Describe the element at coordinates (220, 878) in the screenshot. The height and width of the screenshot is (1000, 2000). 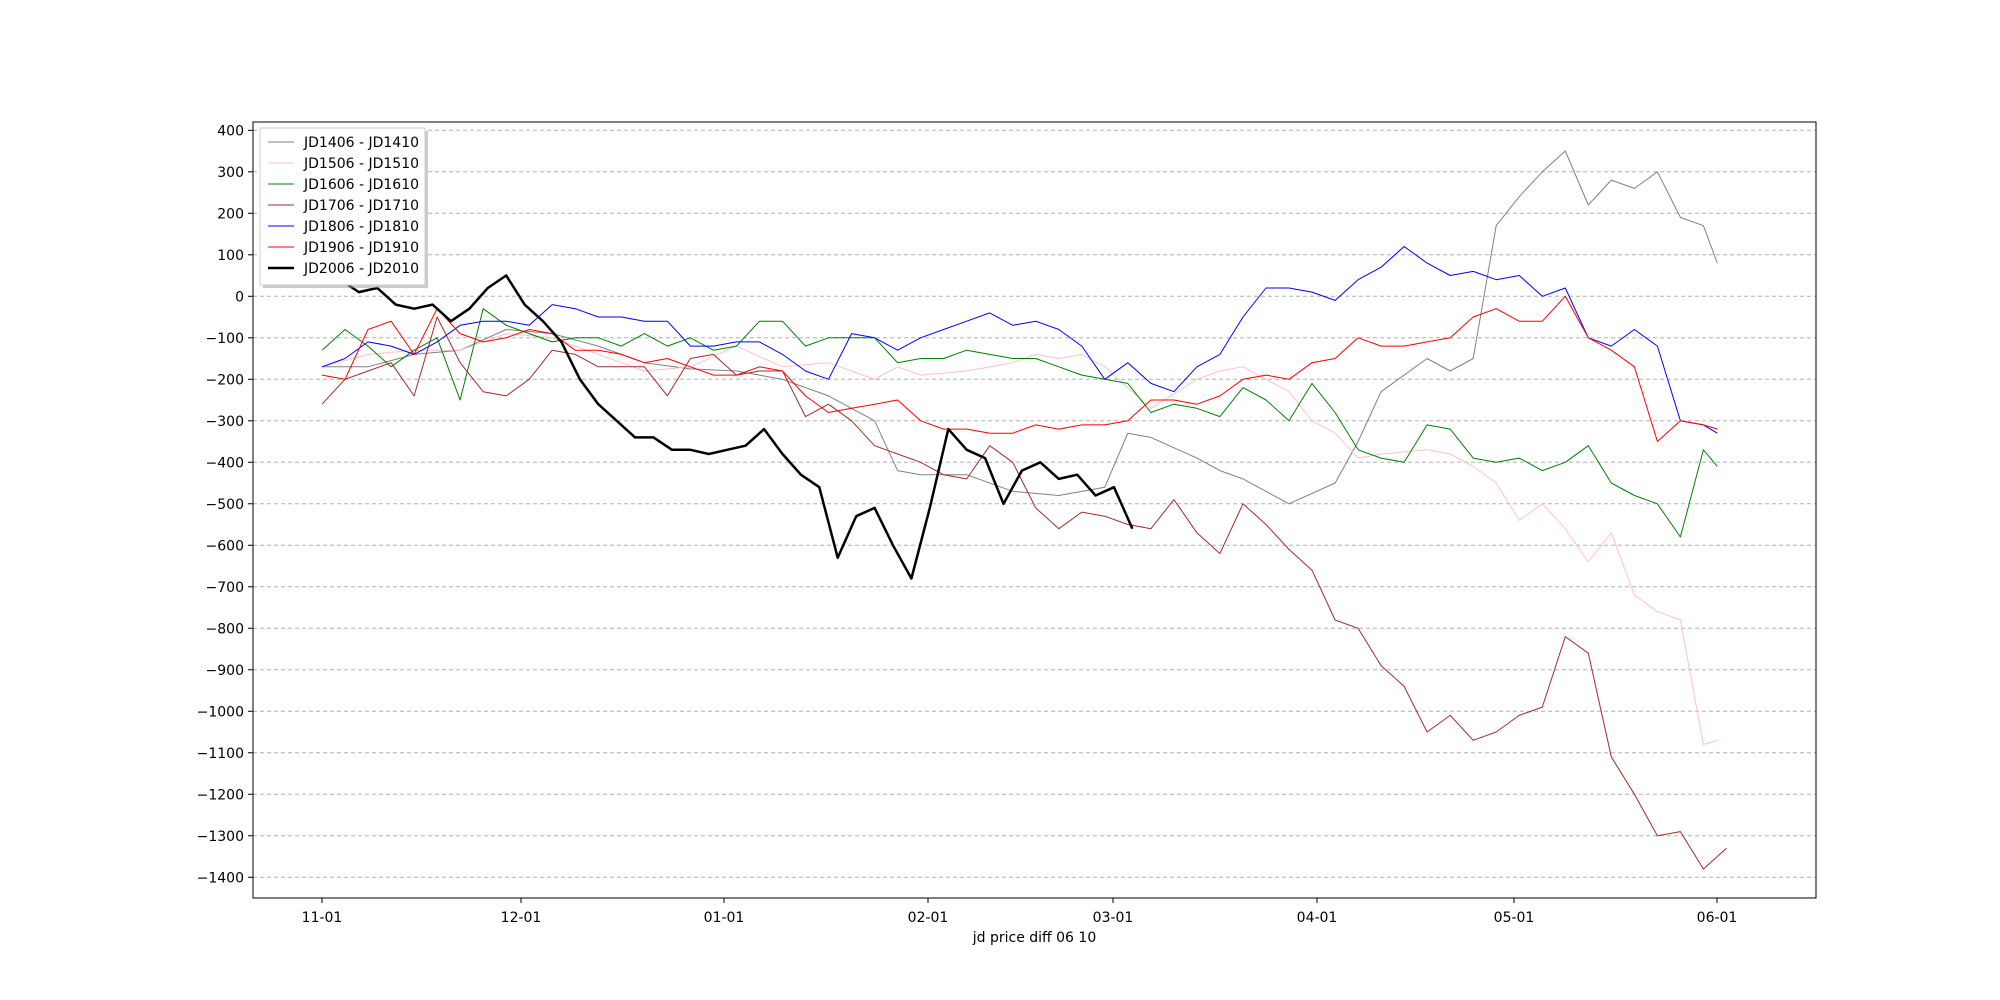
I see `y-tick-label: −1400` at that location.